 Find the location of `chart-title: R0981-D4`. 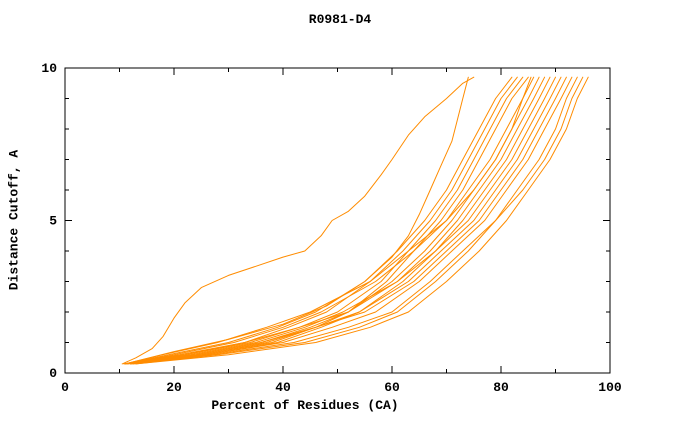

chart-title: R0981-D4 is located at coordinates (340, 19).